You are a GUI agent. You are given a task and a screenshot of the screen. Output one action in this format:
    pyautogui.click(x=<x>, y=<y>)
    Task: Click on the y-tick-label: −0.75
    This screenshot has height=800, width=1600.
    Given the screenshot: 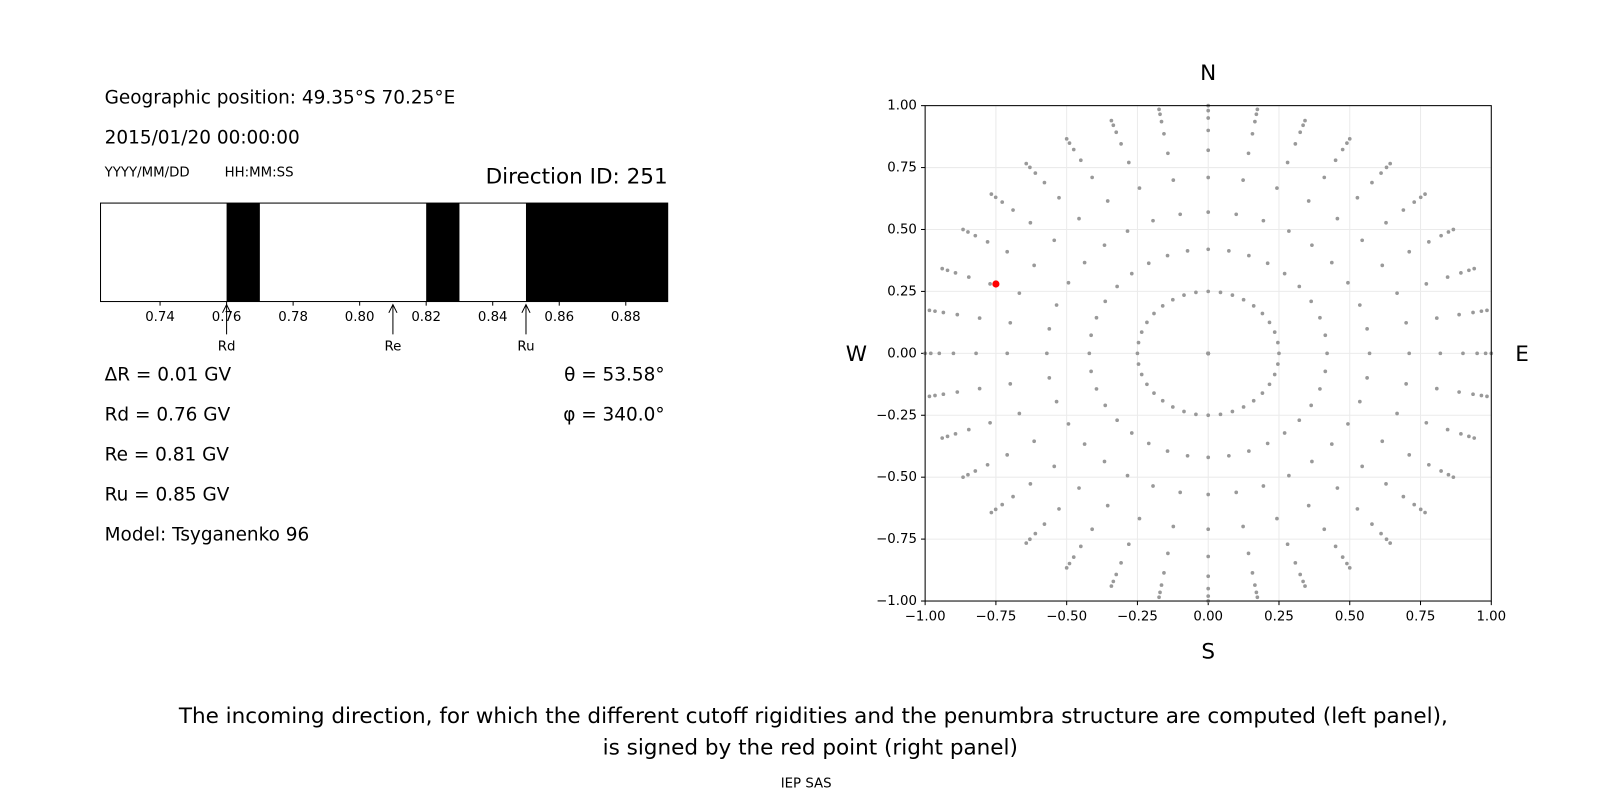 What is the action you would take?
    pyautogui.click(x=896, y=539)
    